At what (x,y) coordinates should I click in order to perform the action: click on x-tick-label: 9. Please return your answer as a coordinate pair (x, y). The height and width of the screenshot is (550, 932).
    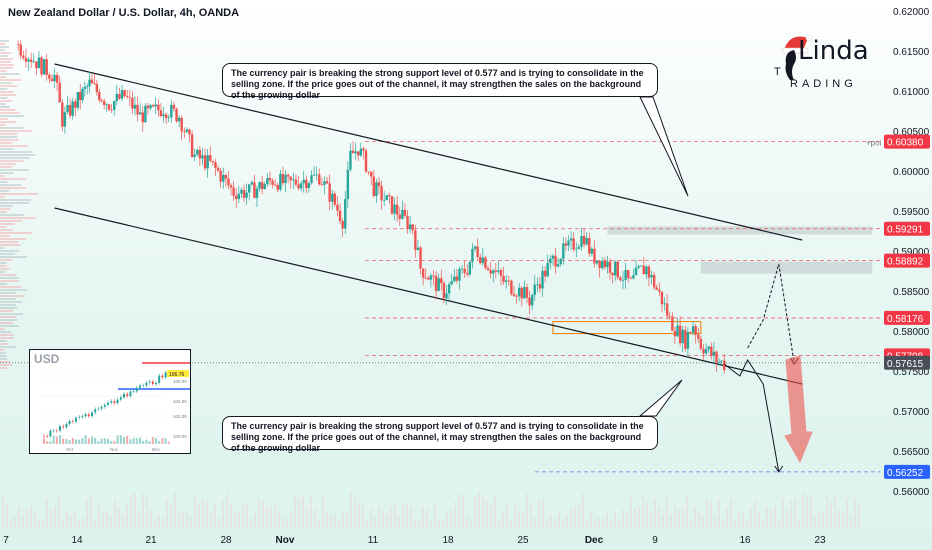
    Looking at the image, I should click on (655, 540).